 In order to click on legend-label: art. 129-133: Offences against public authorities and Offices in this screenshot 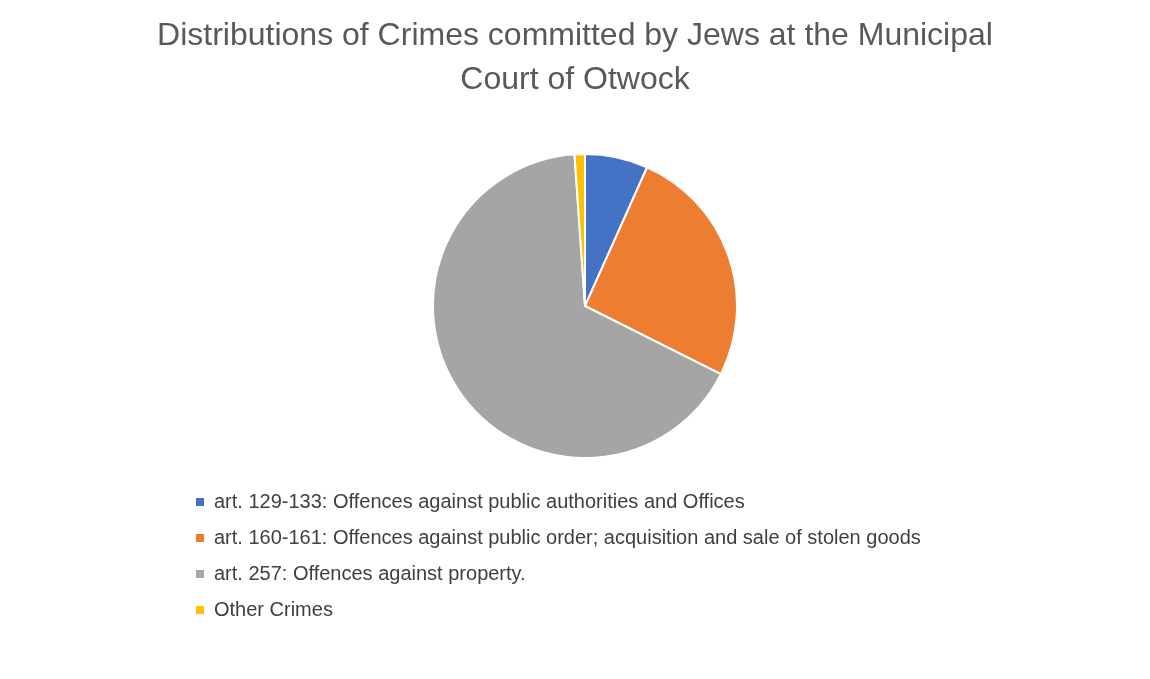, I will do `click(479, 501)`.